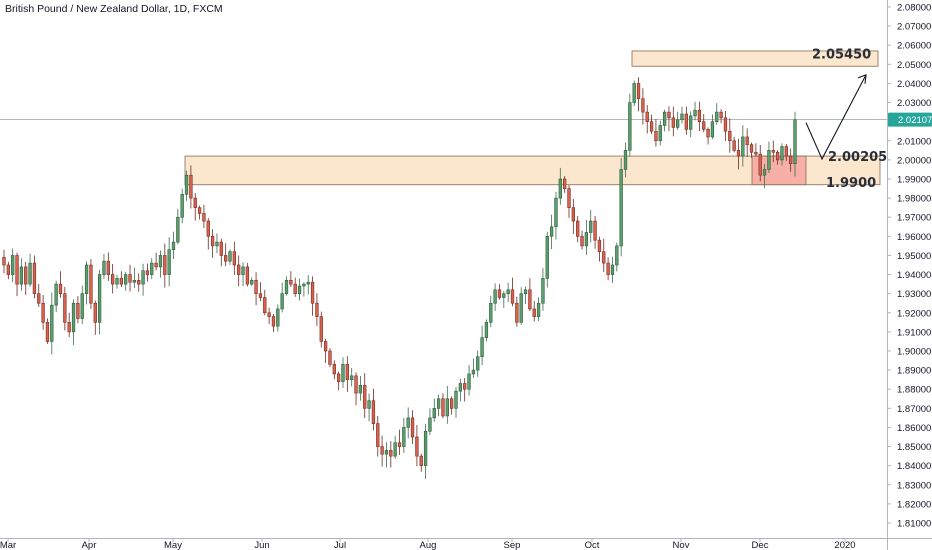 The width and height of the screenshot is (932, 550). Describe the element at coordinates (760, 545) in the screenshot. I see `x-tick-label: Dec` at that location.